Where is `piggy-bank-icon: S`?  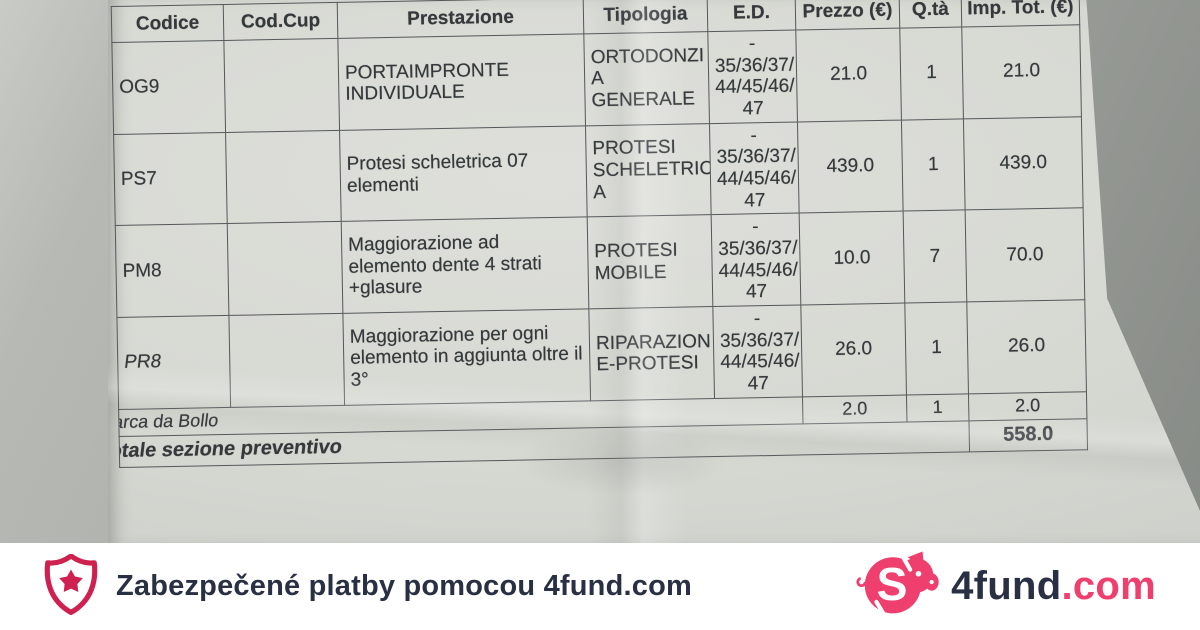 piggy-bank-icon: S is located at coordinates (897, 587).